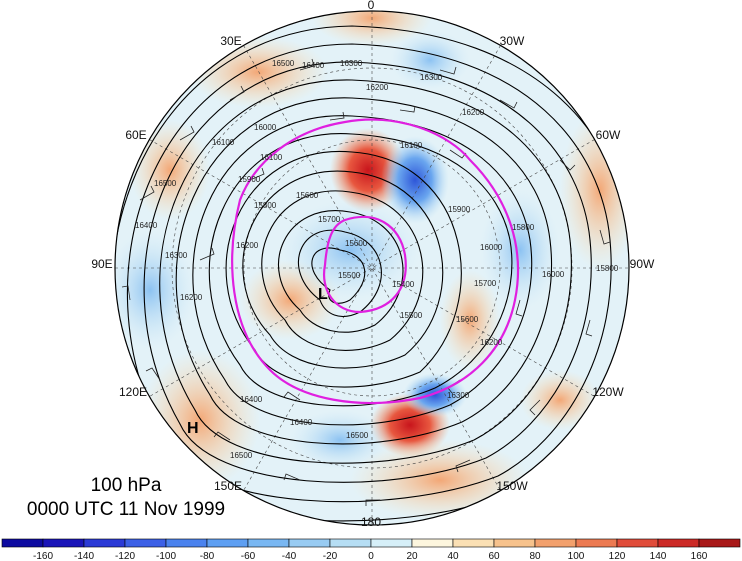 This screenshot has width=742, height=561. Describe the element at coordinates (84, 556) in the screenshot. I see `colorbar-tick-label: -140` at that location.